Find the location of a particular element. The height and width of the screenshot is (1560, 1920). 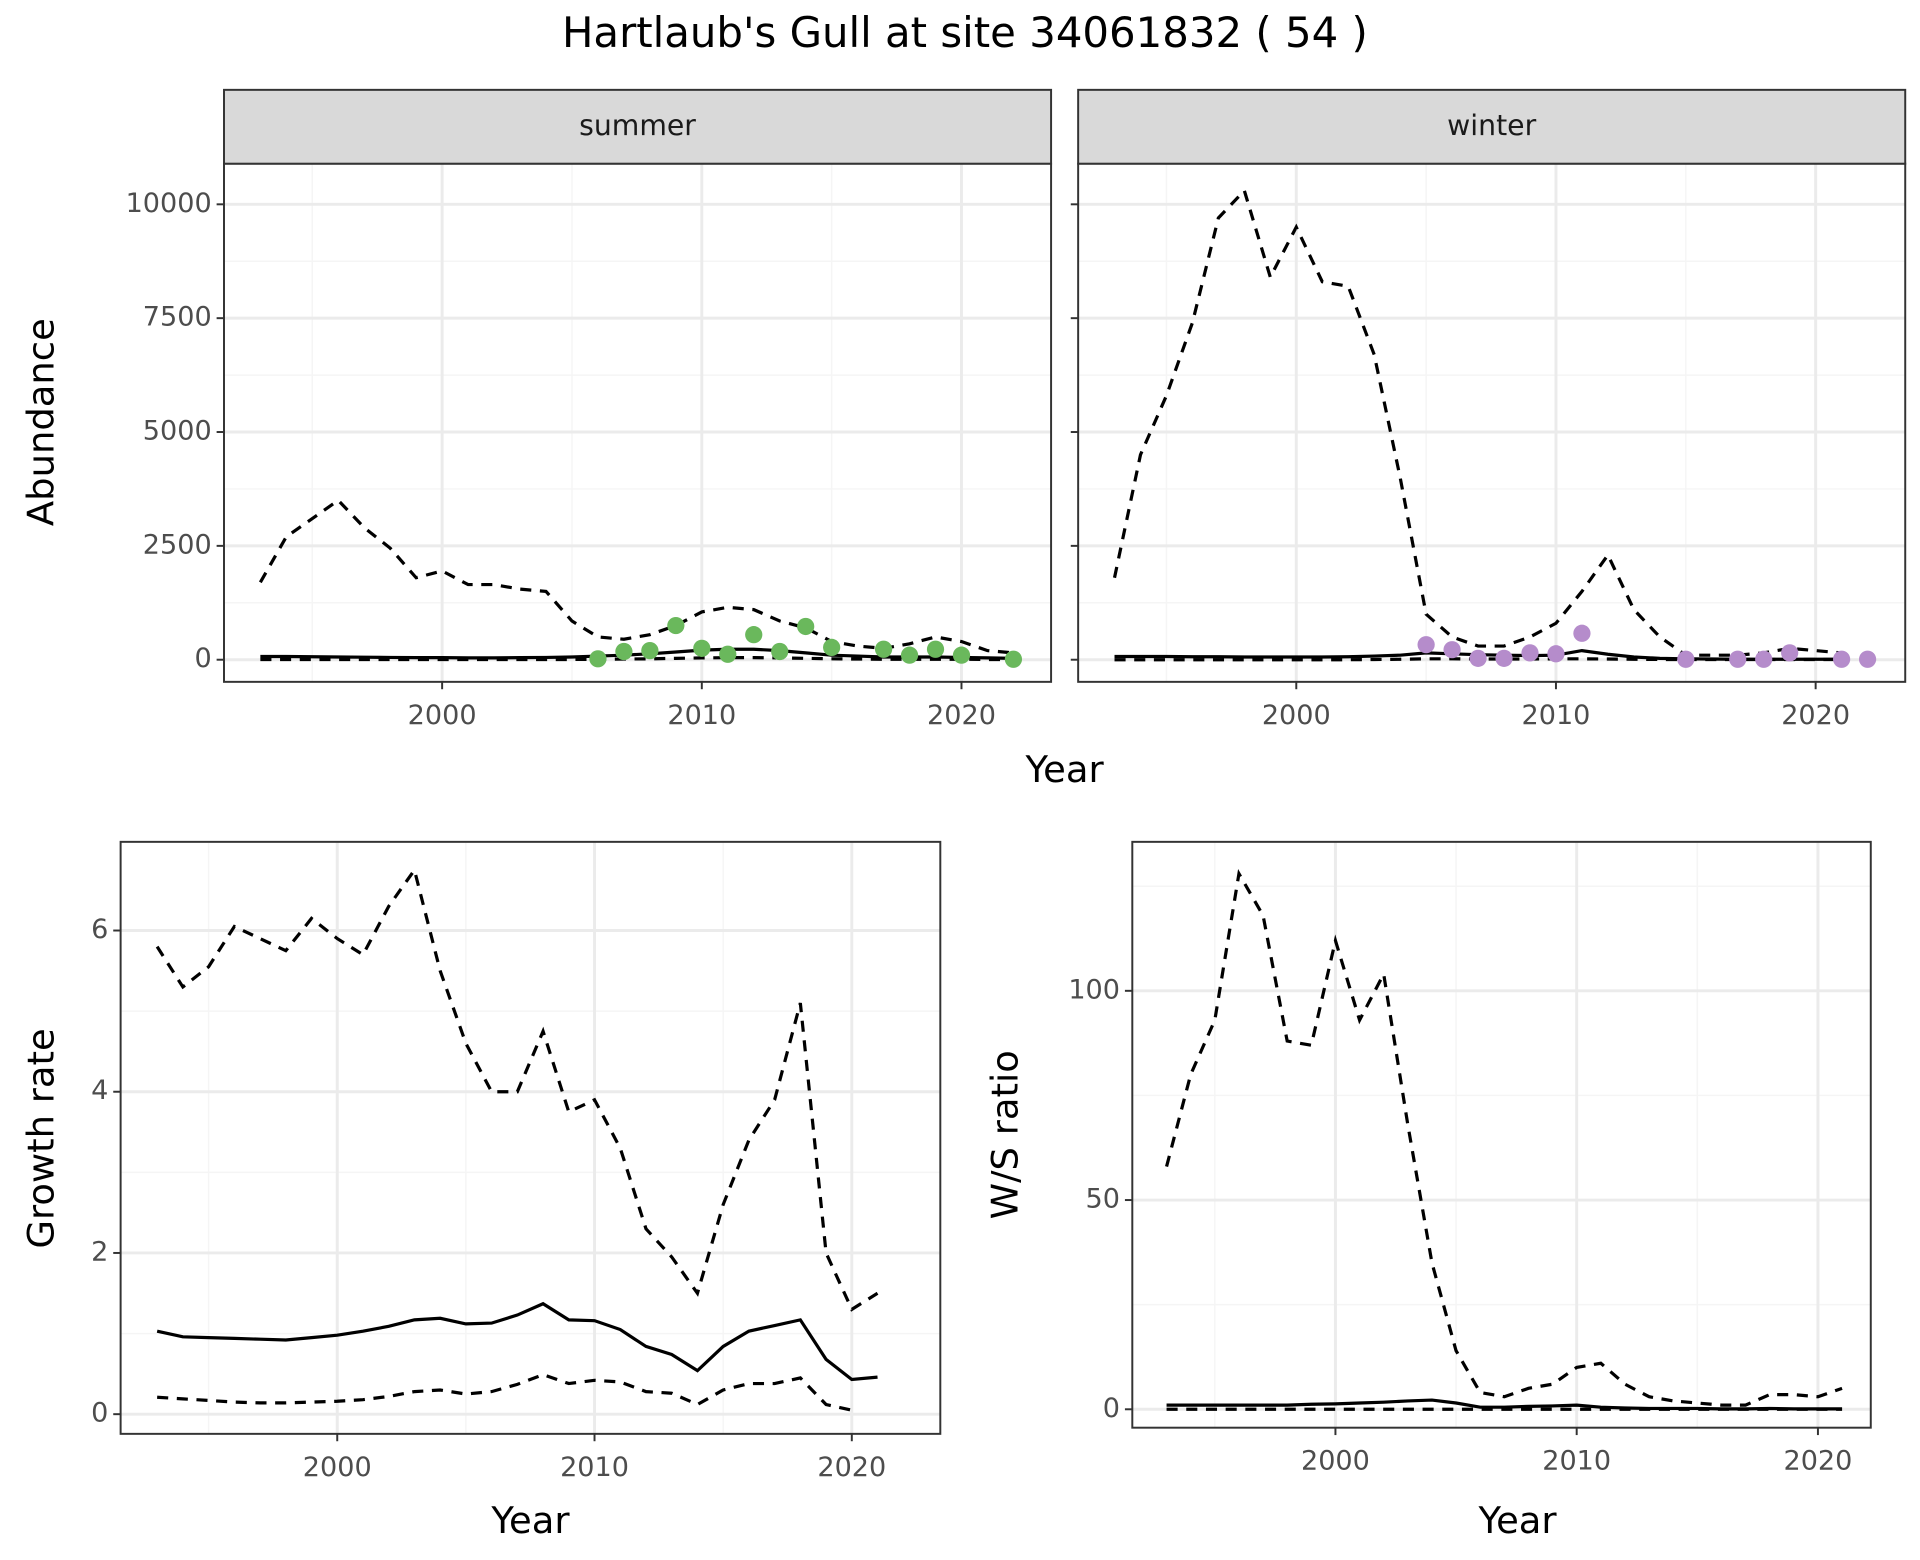

y-tick-label: 4 is located at coordinates (99, 1090).